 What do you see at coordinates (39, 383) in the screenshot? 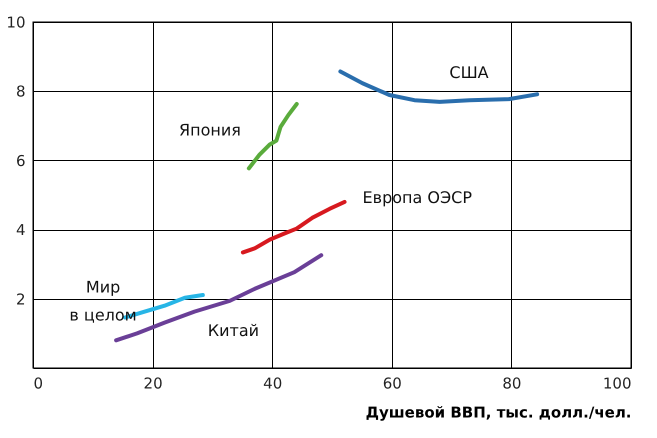
I see `x-tick-label: 0` at bounding box center [39, 383].